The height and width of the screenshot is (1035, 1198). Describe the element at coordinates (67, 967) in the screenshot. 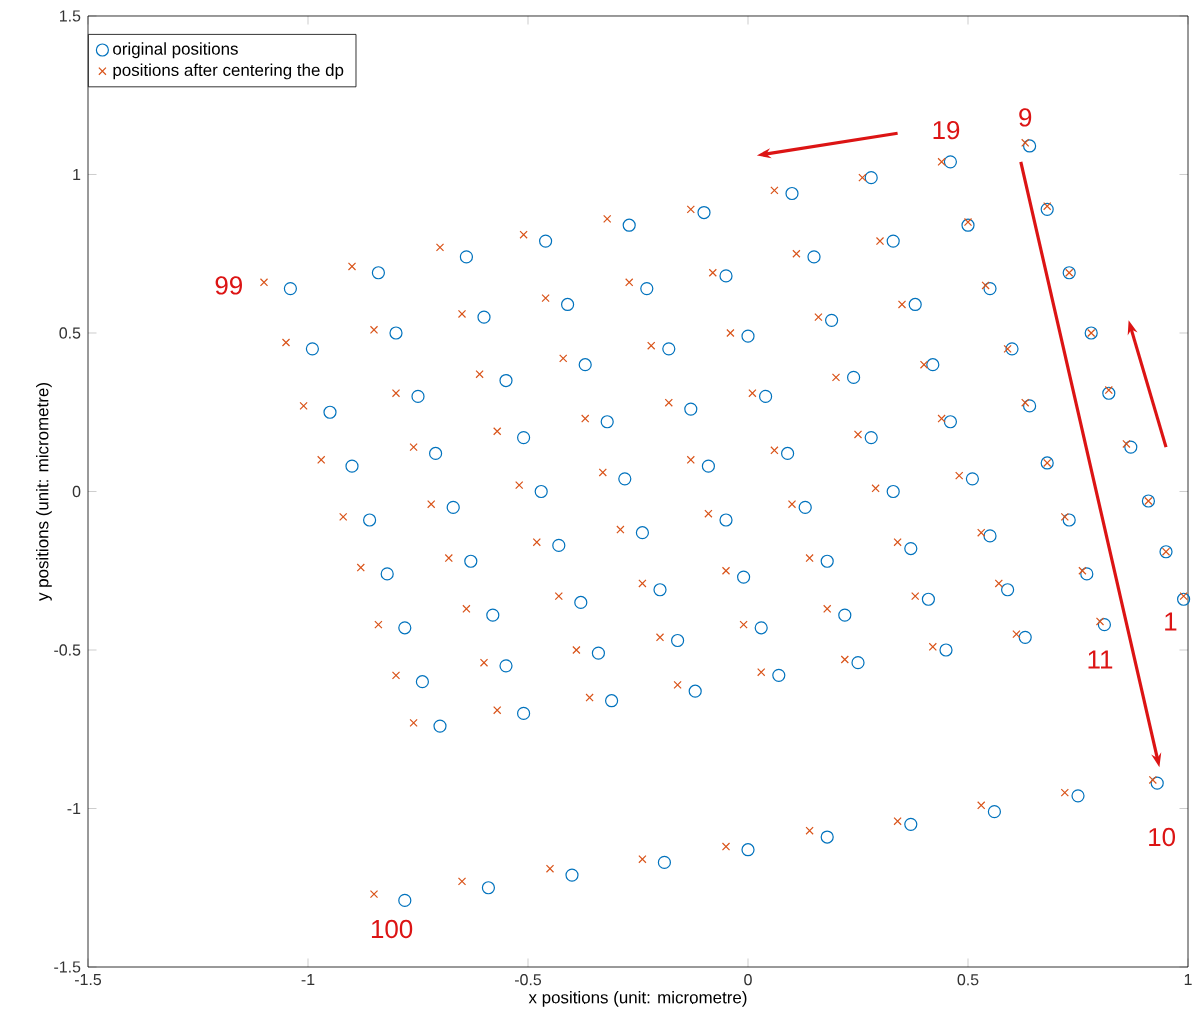

I see `y-tick-label: -1.5` at that location.